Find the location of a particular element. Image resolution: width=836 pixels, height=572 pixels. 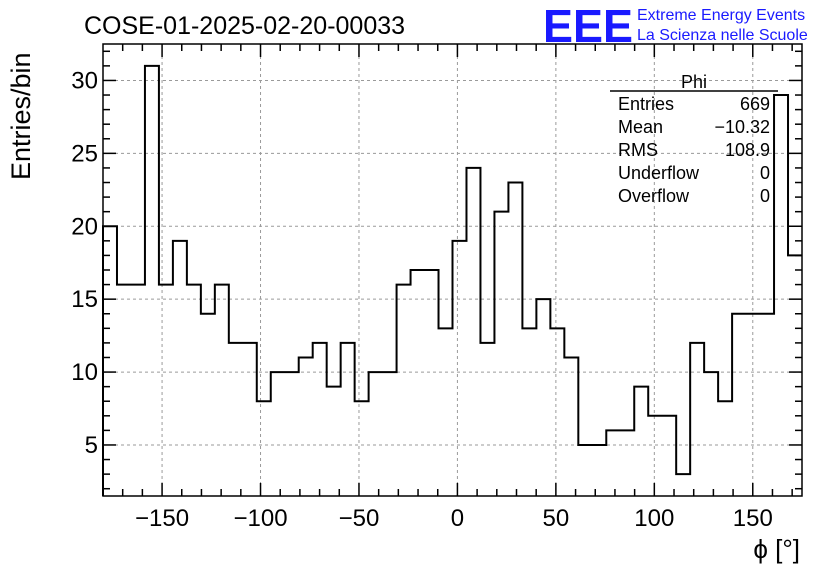

y-tick-label: 30 is located at coordinates (84, 80).